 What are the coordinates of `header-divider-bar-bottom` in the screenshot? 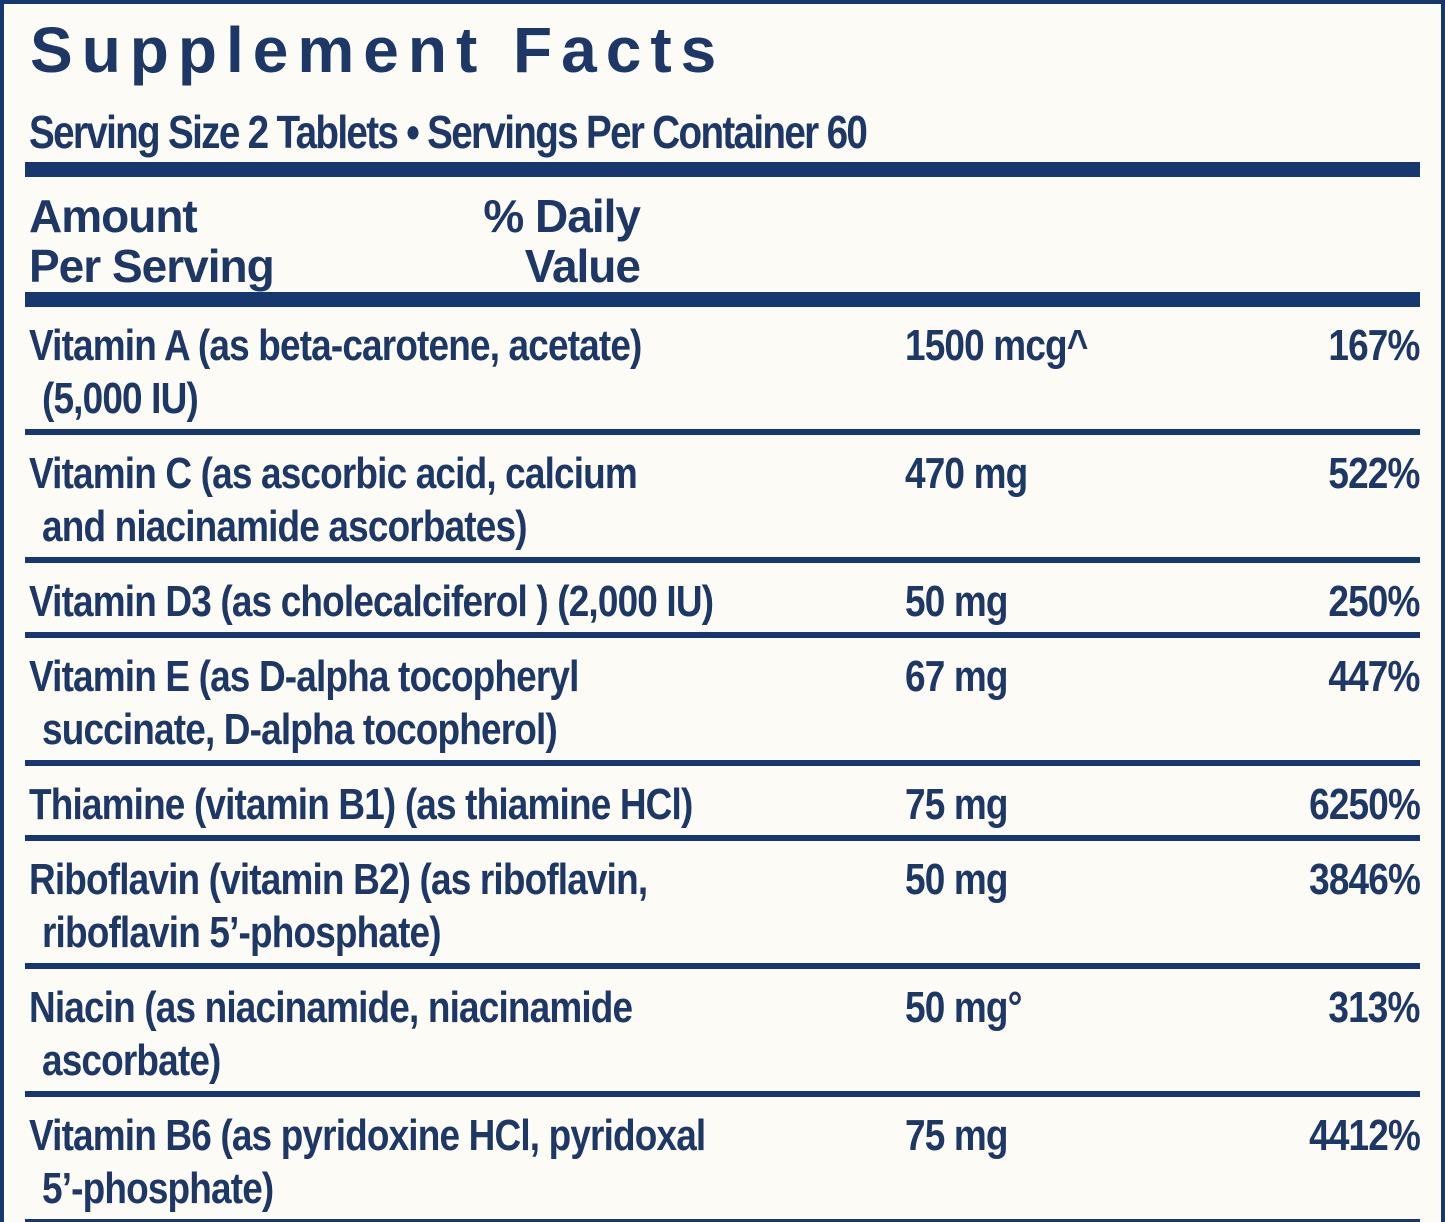 It's located at (722, 299).